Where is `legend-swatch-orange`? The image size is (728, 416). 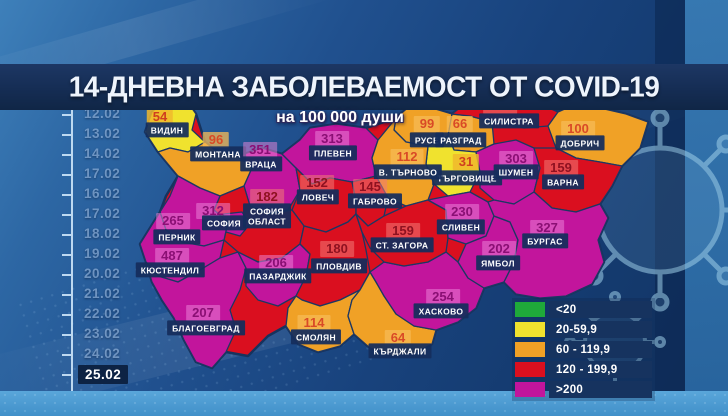
legend-swatch-orange is located at coordinates (530, 349).